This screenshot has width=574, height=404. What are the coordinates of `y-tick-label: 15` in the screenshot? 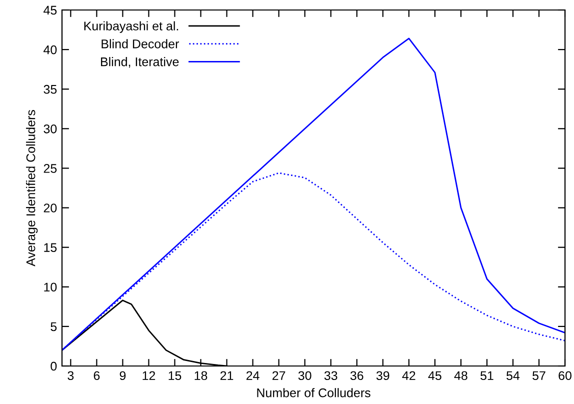 It's located at (50, 247).